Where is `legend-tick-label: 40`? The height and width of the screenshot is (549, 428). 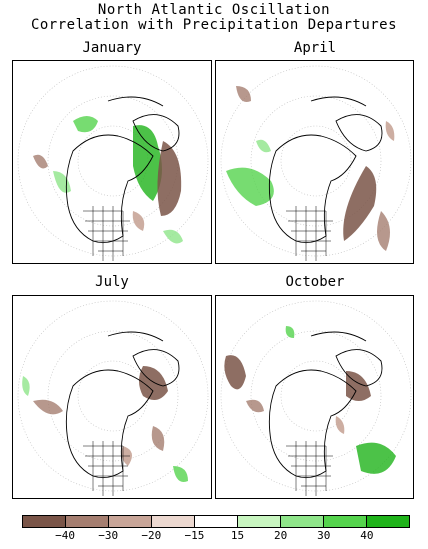 legend-tick-label: 40 is located at coordinates (367, 535).